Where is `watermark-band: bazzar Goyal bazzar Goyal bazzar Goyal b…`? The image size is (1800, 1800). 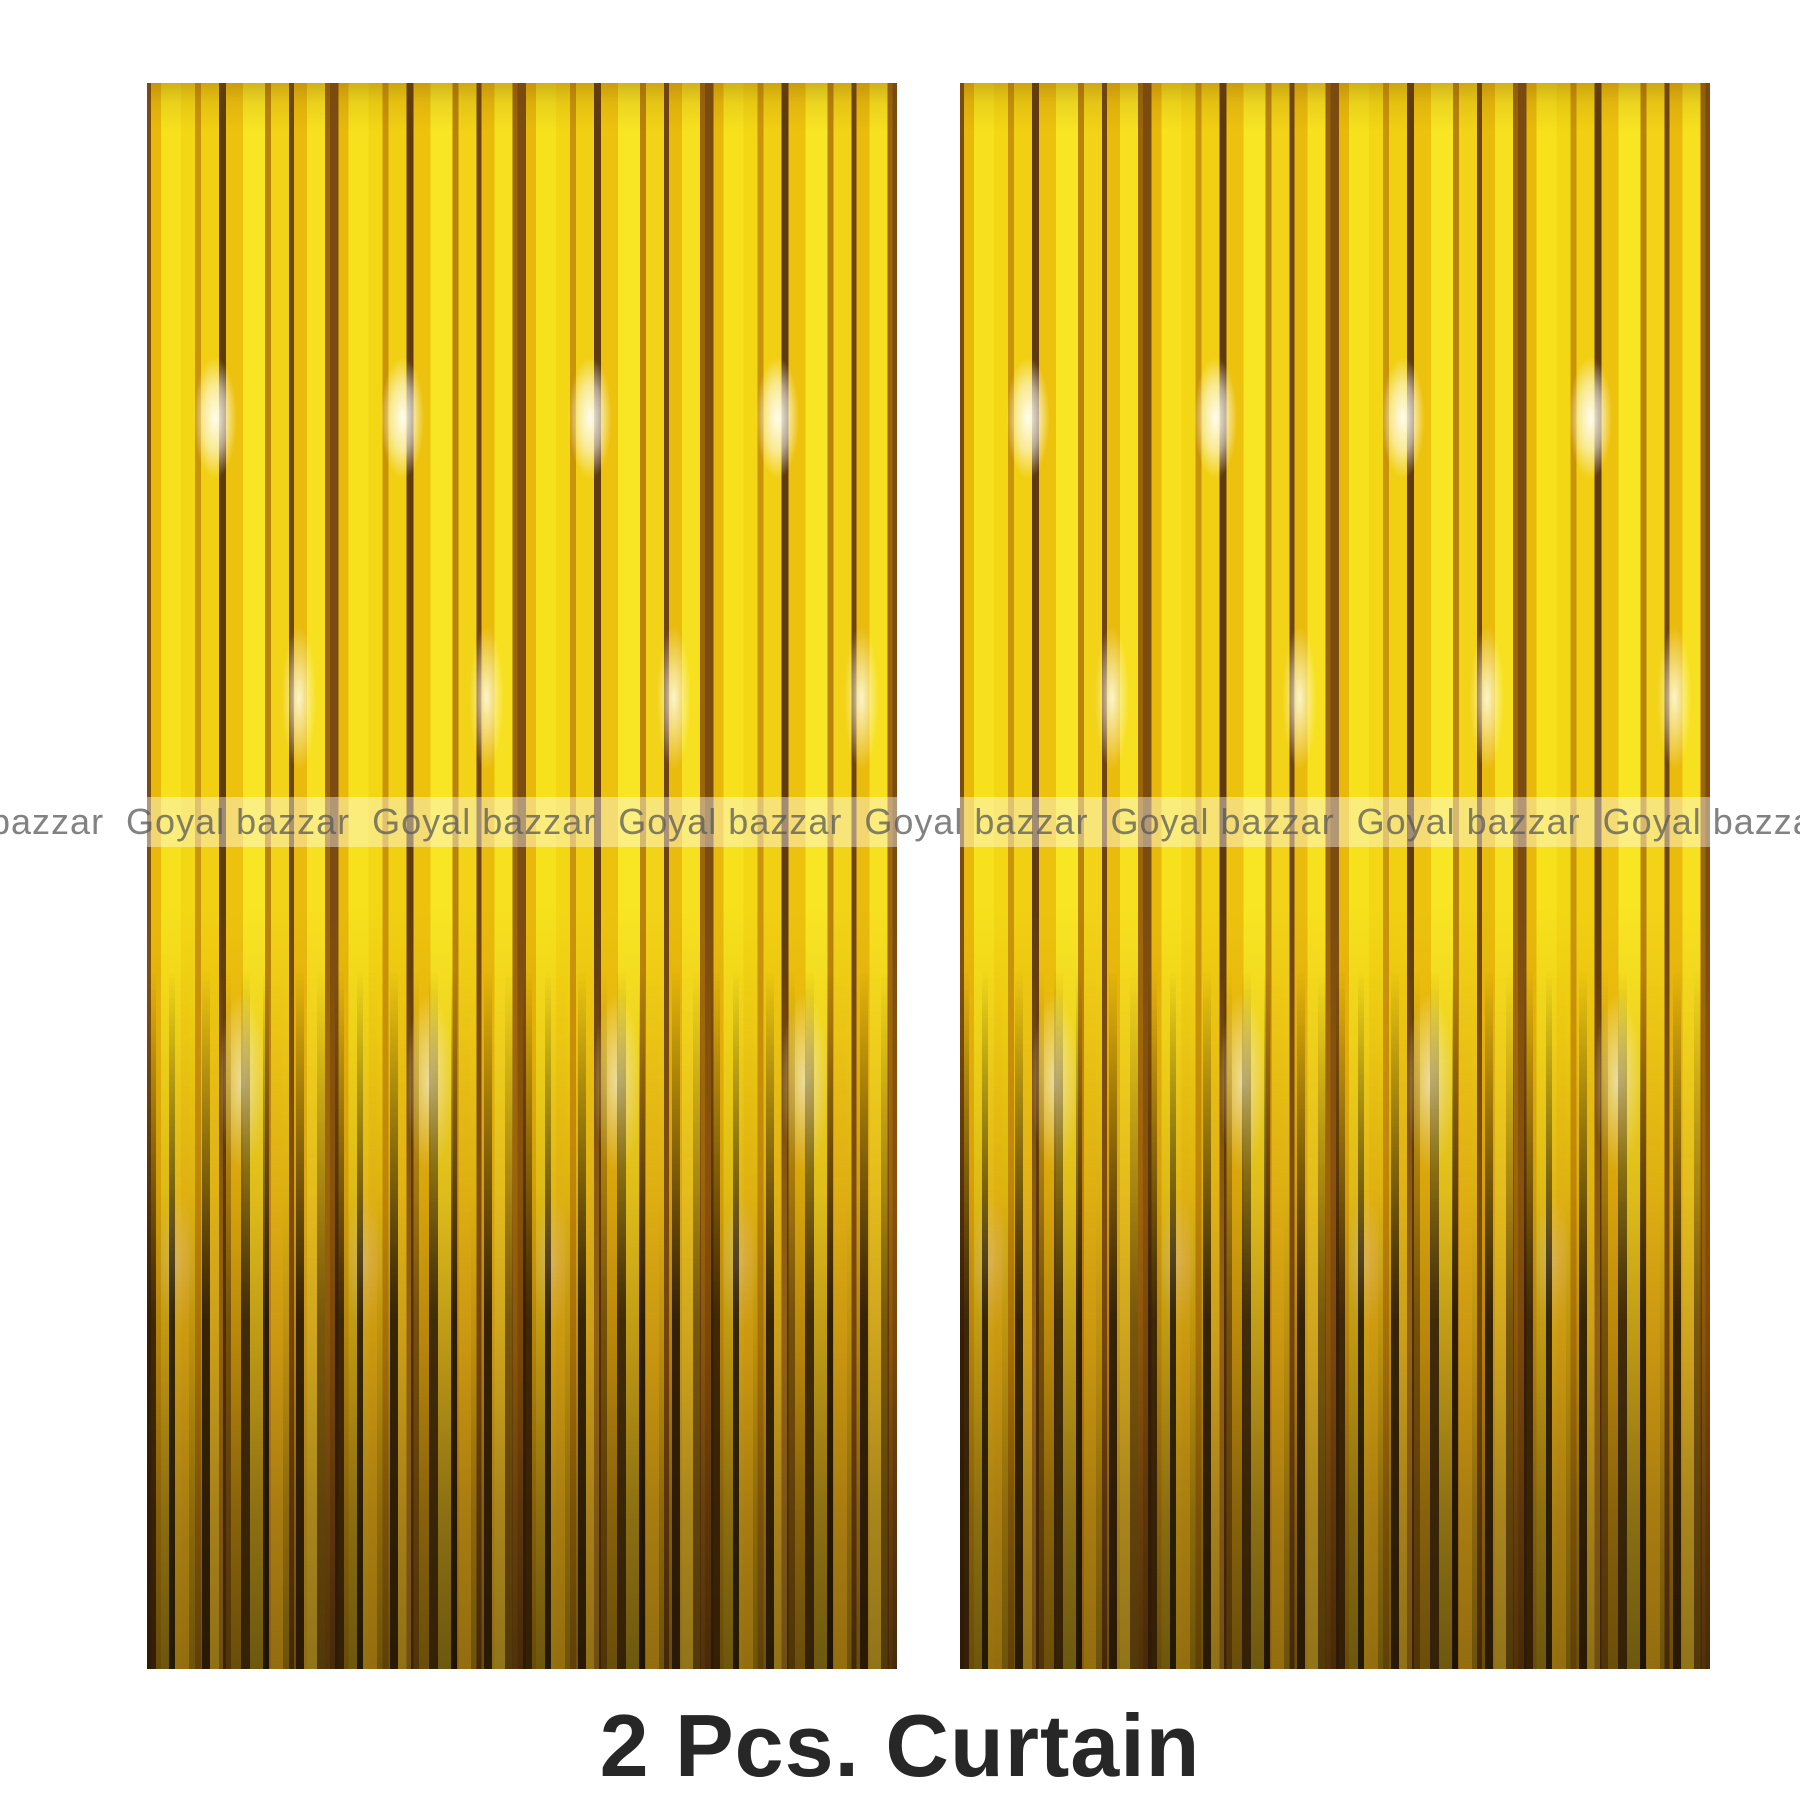 watermark-band: bazzar Goyal bazzar Goyal bazzar Goyal b… is located at coordinates (900, 822).